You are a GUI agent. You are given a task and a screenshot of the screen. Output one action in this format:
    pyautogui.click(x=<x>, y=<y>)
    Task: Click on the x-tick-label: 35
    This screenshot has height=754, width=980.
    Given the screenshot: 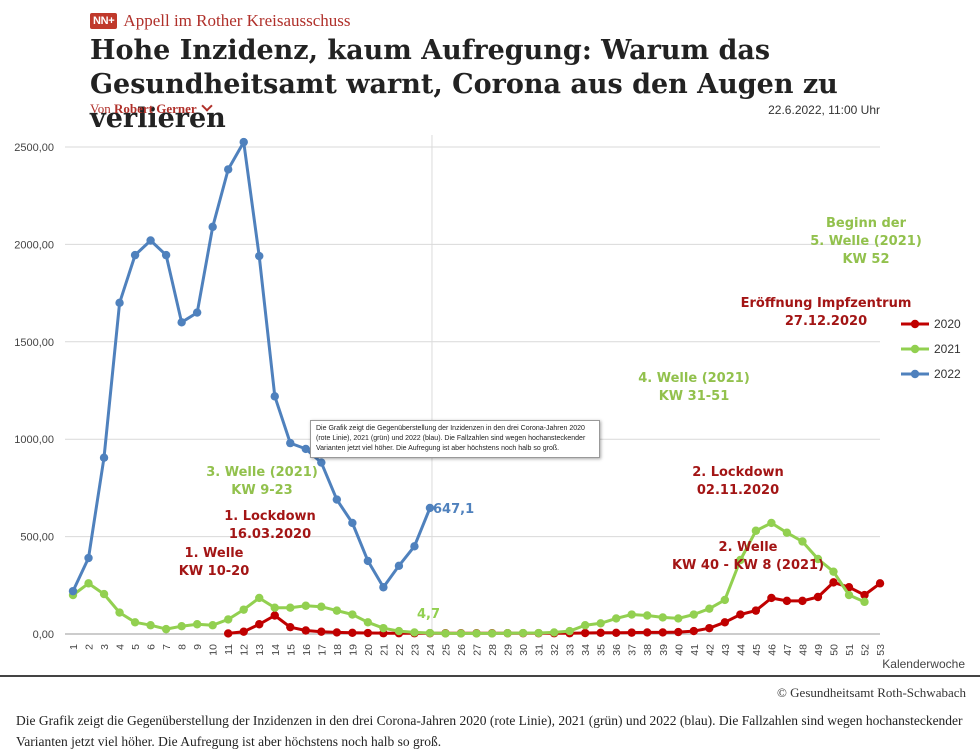 What is the action you would take?
    pyautogui.click(x=602, y=650)
    